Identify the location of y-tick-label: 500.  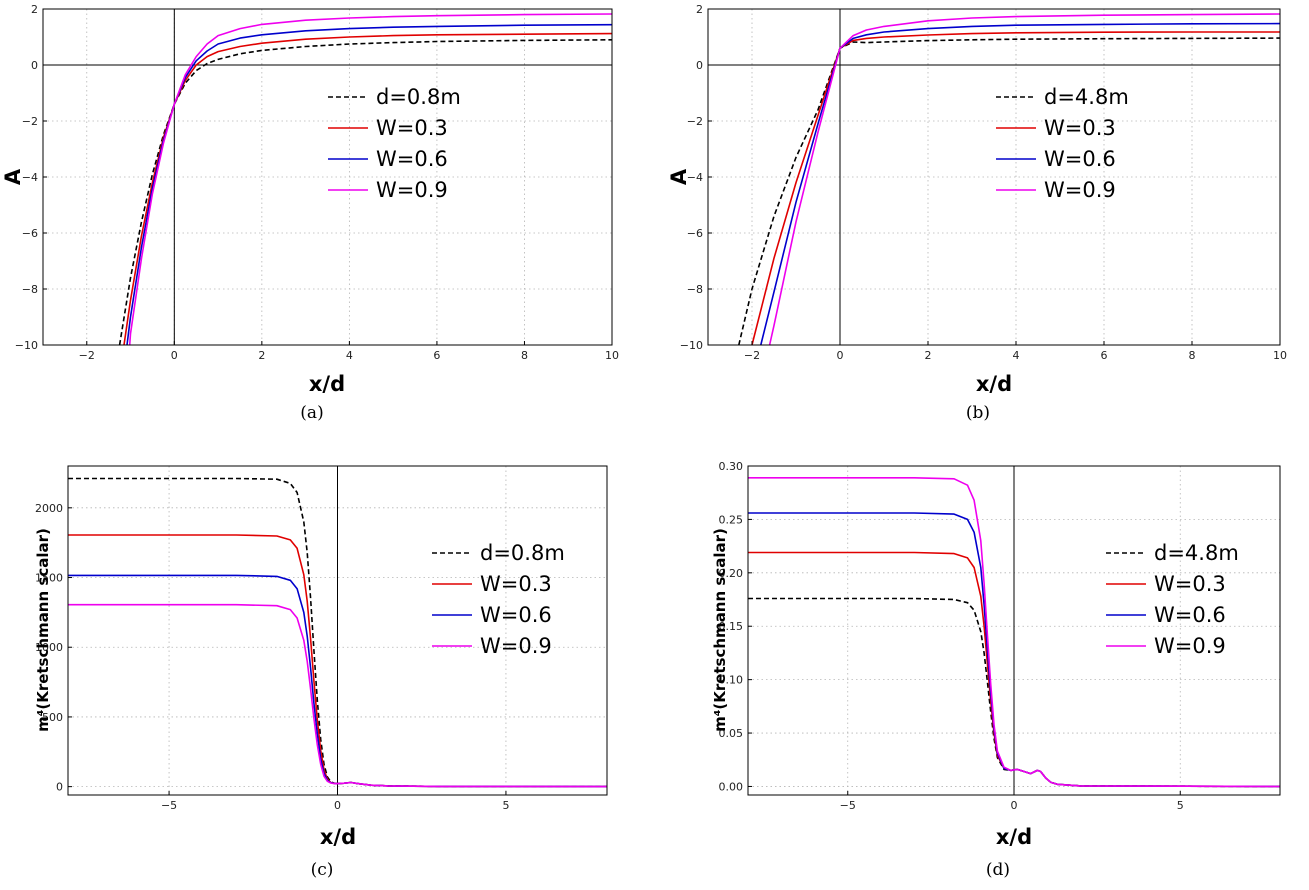
(52, 717).